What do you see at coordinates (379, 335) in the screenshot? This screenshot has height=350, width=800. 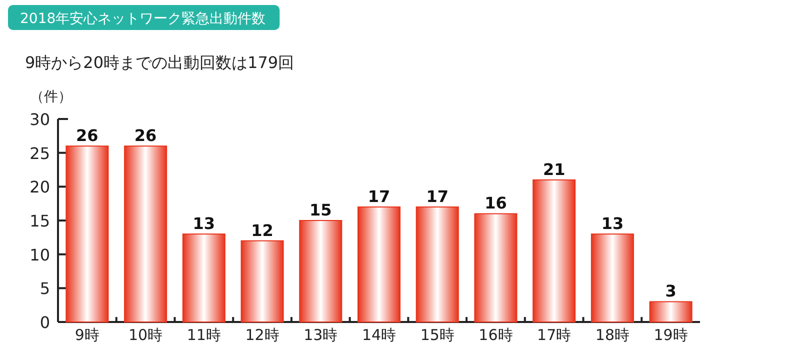 I see `x-tick-label: 14時` at bounding box center [379, 335].